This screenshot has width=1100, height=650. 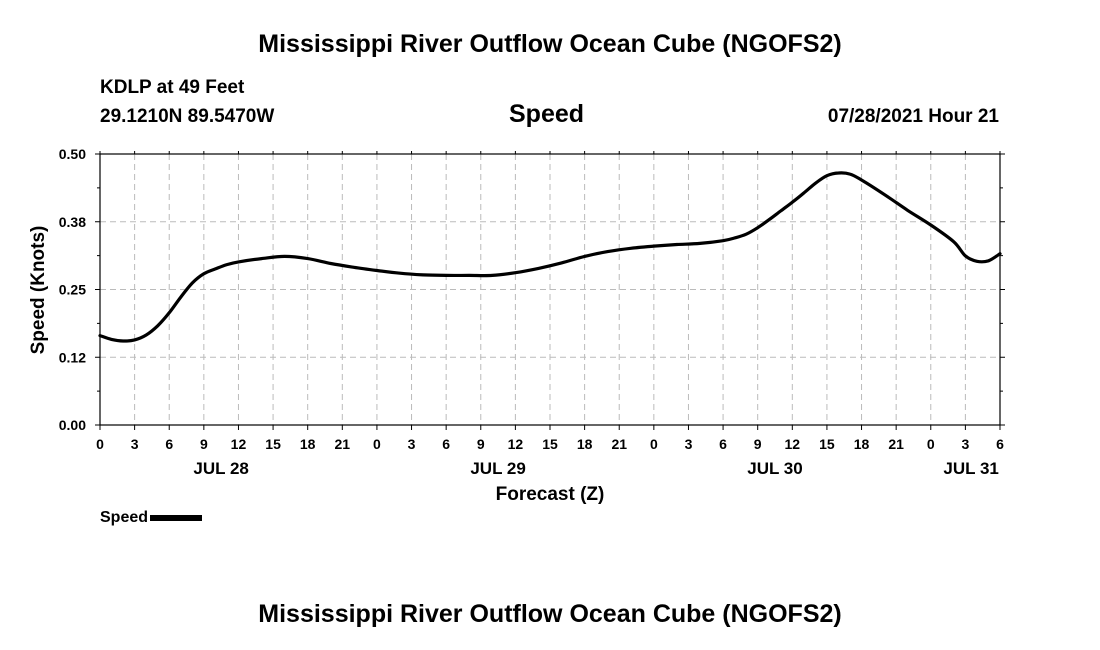 I want to click on x-date-label: JUL 30, so click(x=774, y=468).